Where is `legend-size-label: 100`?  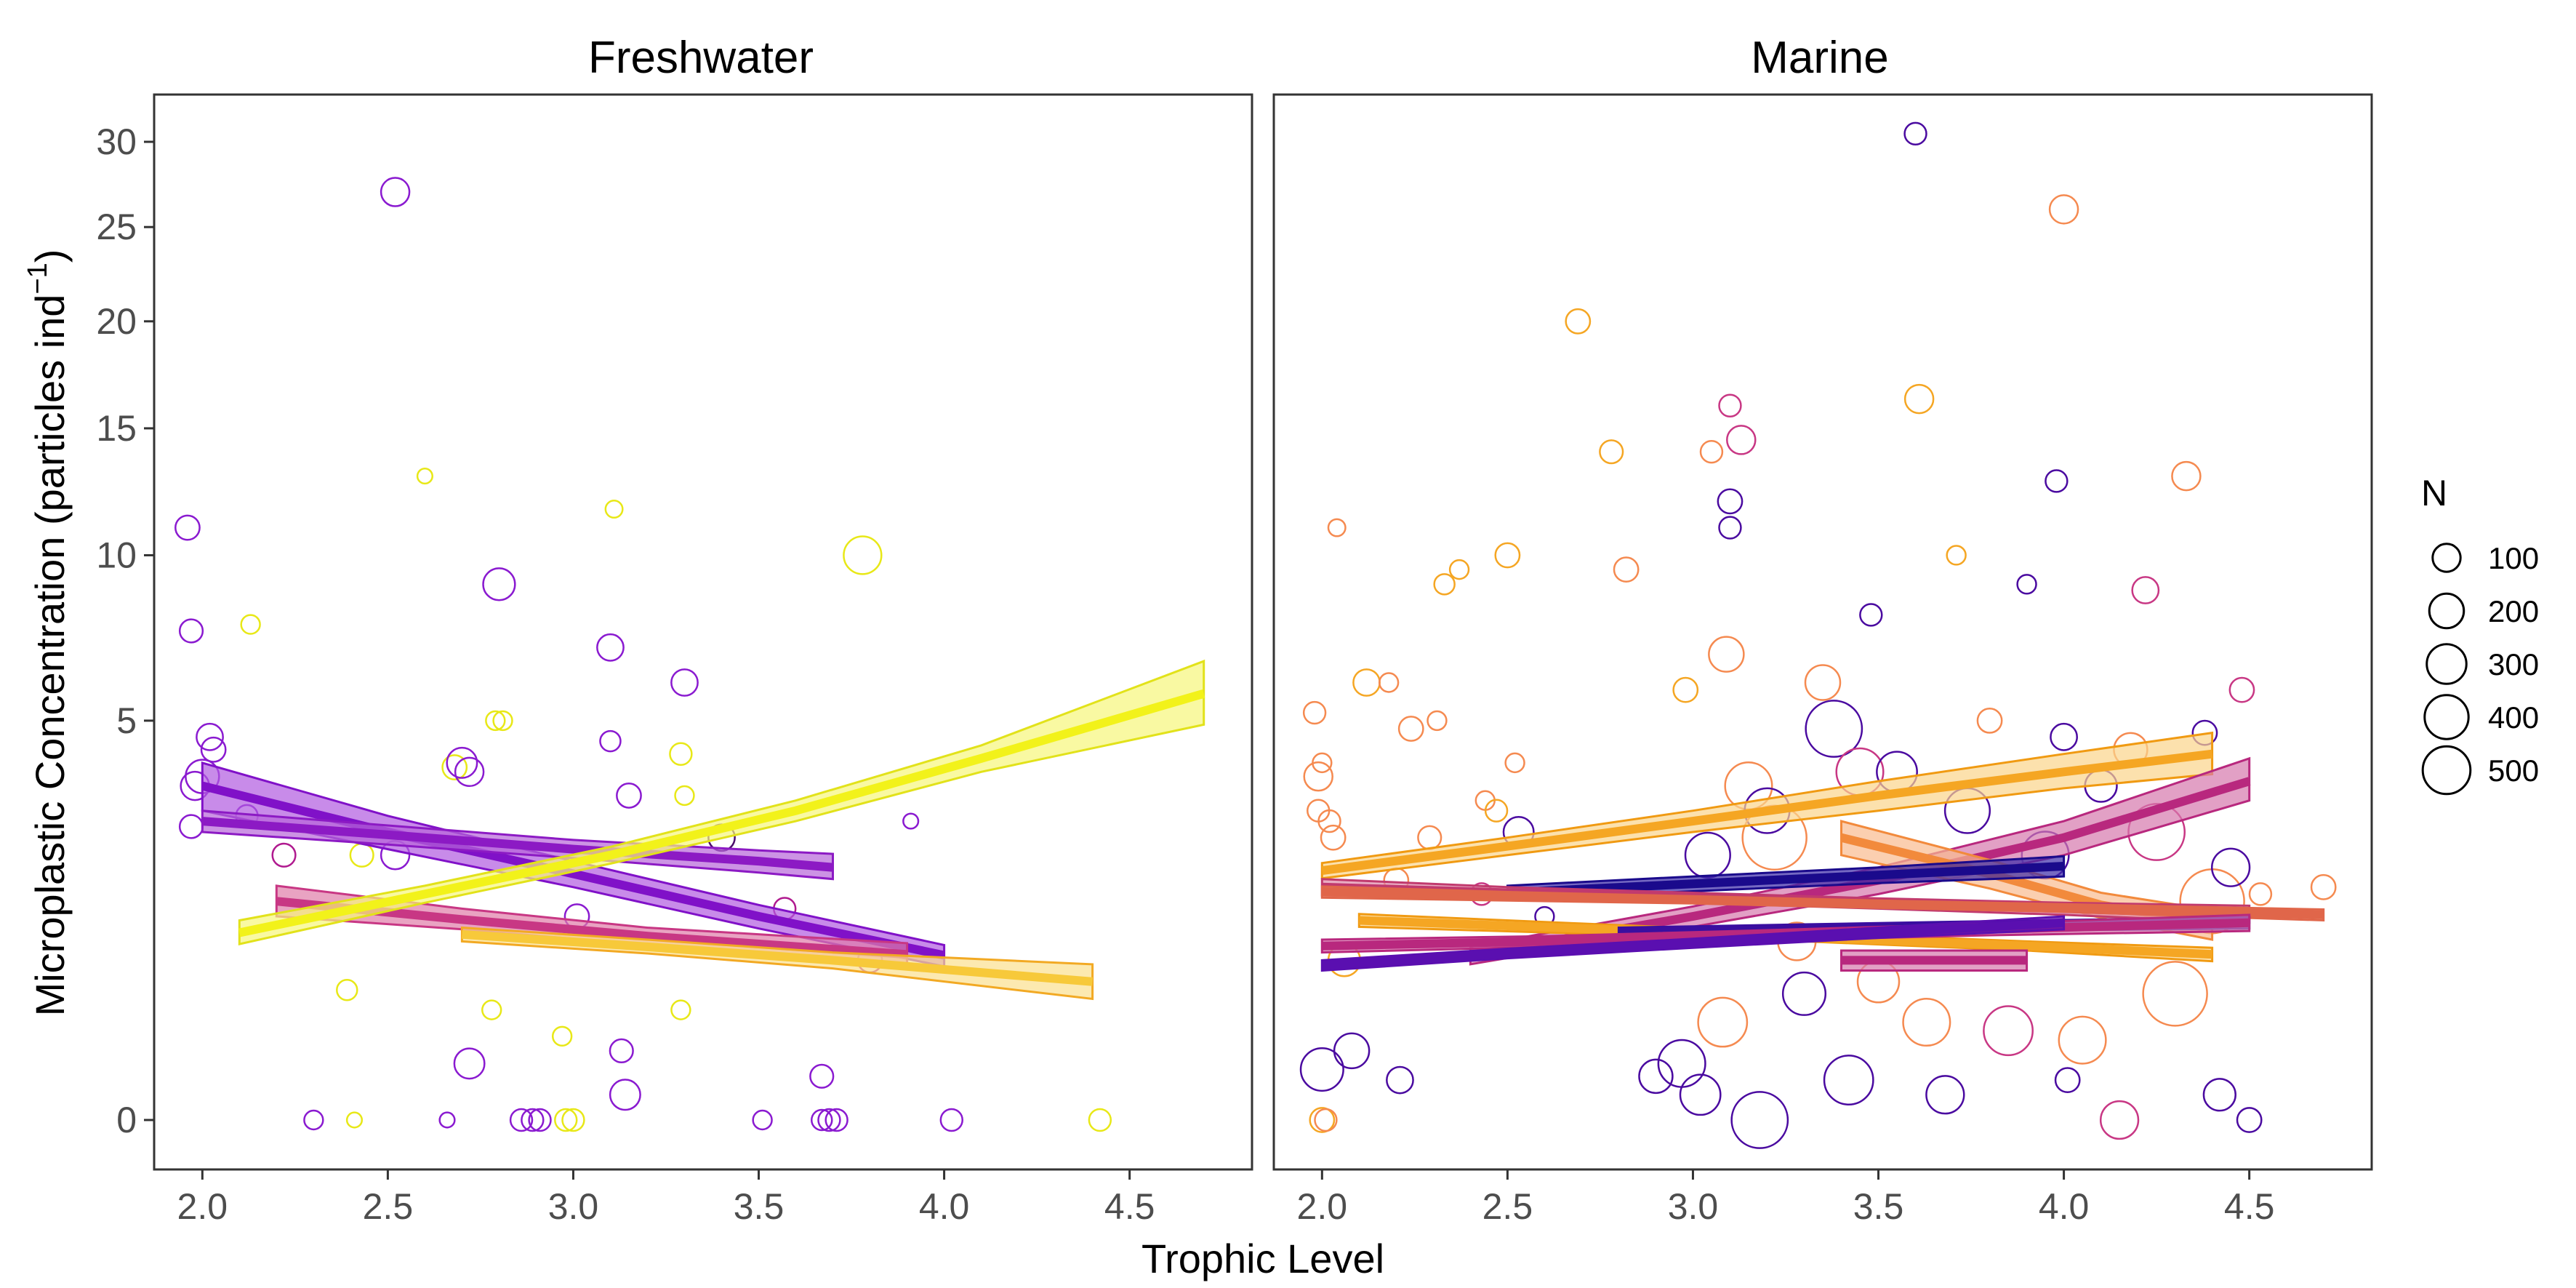
legend-size-label: 100 is located at coordinates (2513, 558).